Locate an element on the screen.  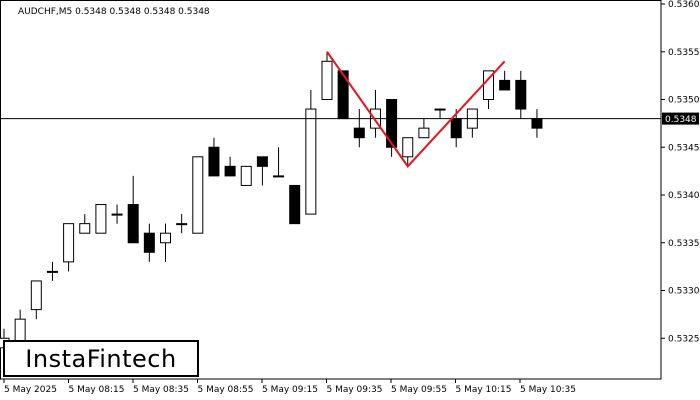
y-tick-label: 0.5360 is located at coordinates (684, 5).